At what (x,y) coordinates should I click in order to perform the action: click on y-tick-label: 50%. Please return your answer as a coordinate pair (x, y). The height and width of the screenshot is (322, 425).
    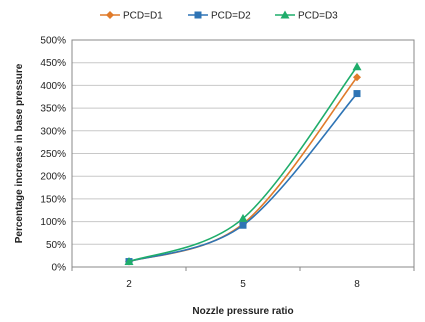
    Looking at the image, I should click on (56, 245).